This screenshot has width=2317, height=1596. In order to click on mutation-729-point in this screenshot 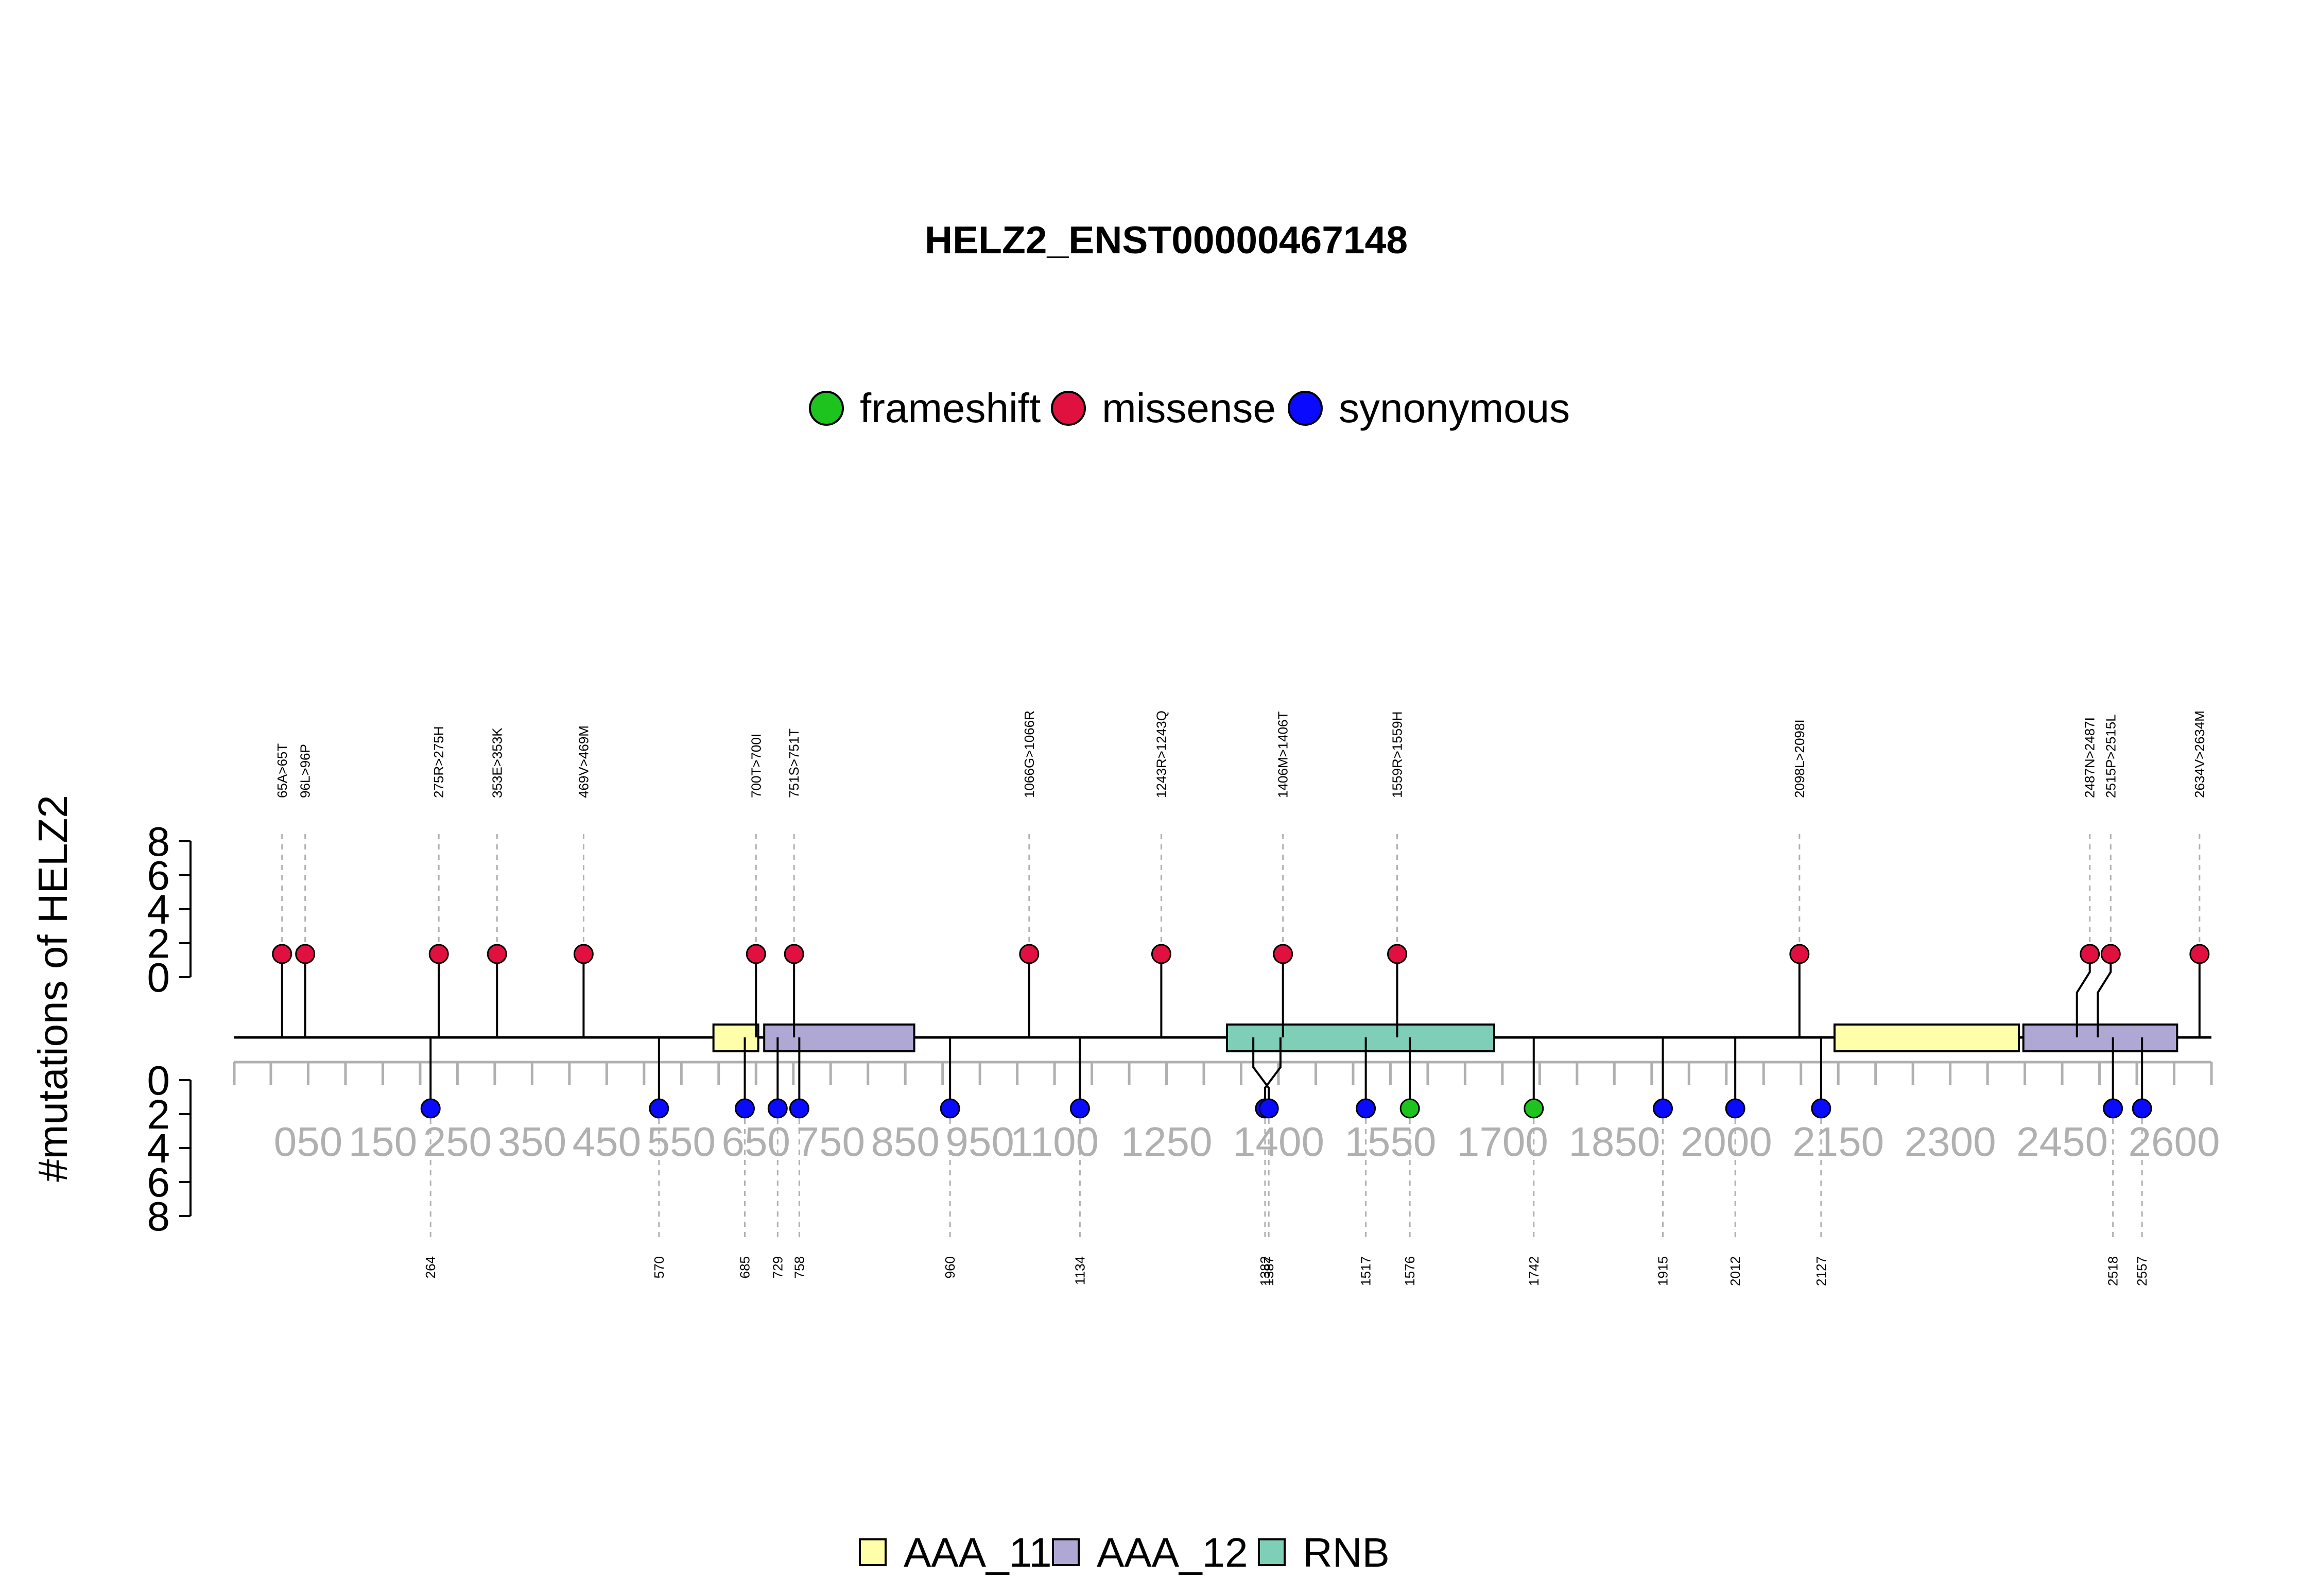, I will do `click(777, 1108)`.